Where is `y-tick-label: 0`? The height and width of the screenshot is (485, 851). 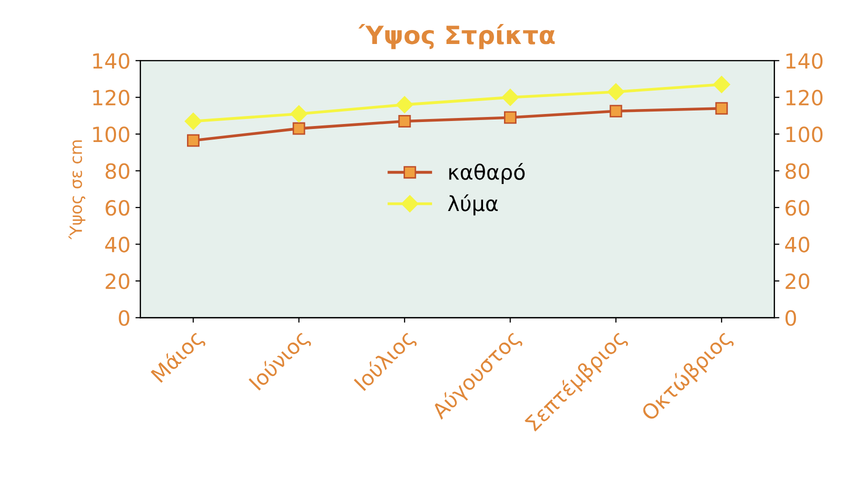
y-tick-label: 0 is located at coordinates (124, 318).